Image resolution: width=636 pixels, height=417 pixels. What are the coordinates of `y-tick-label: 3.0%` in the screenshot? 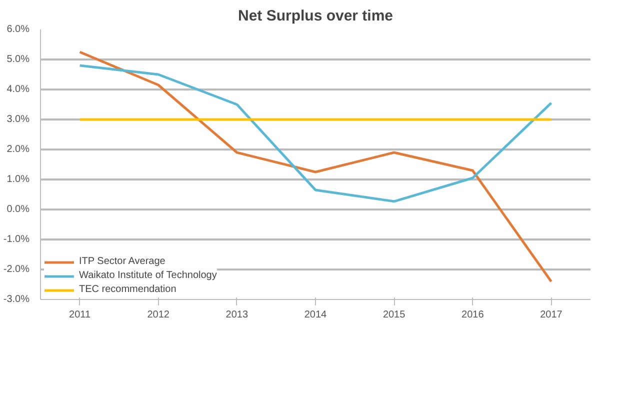 It's located at (18, 119).